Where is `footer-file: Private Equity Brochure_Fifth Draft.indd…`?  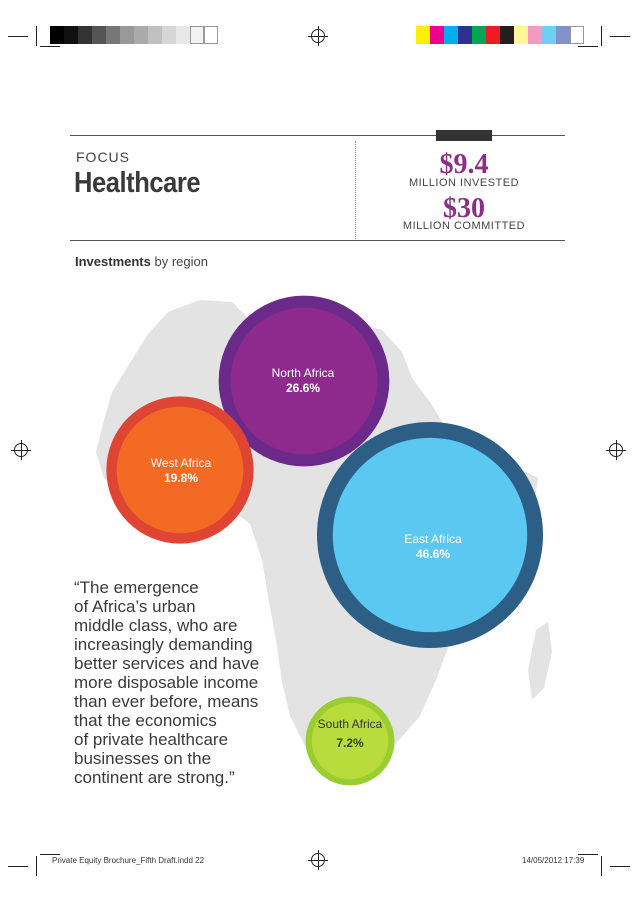 footer-file: Private Equity Brochure_Fifth Draft.indd… is located at coordinates (128, 860).